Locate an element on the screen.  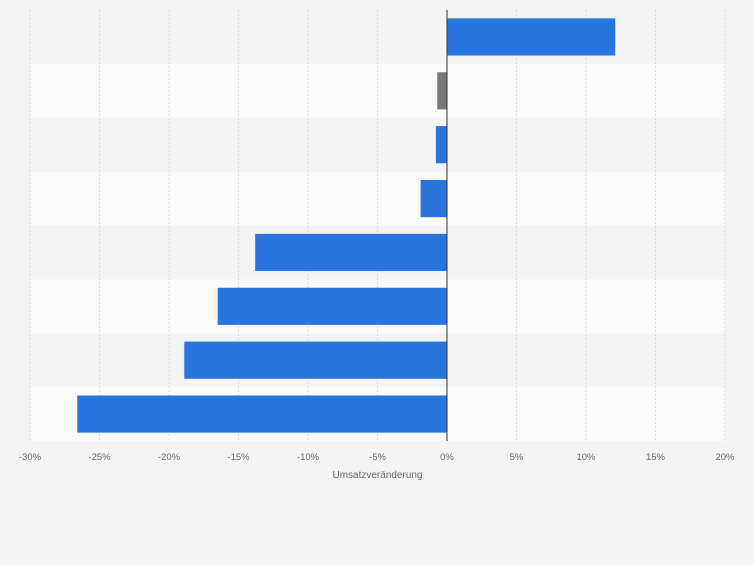
x-tick-label: 5% is located at coordinates (517, 457).